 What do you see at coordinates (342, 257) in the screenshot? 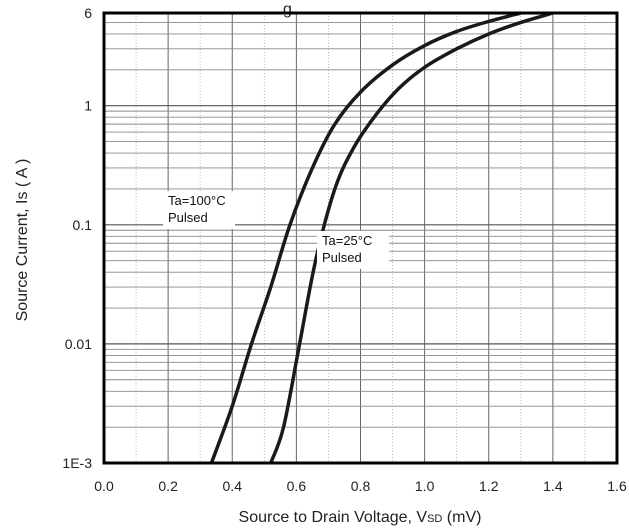
I see `series-annotation-2: Pulsed` at bounding box center [342, 257].